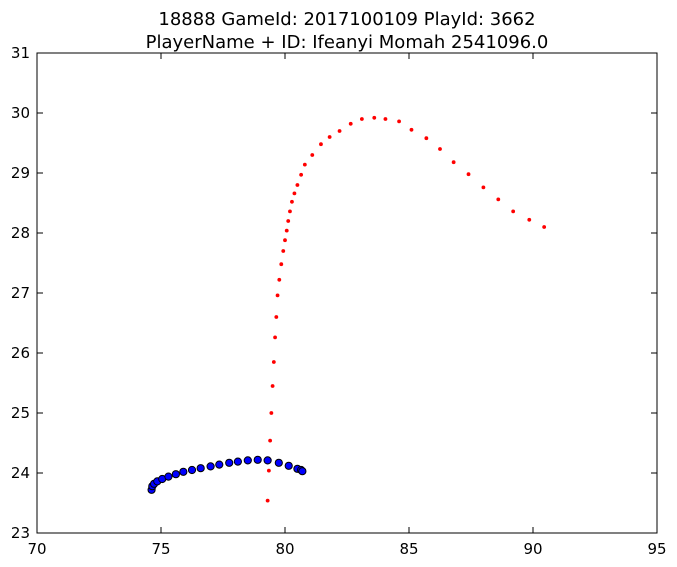  What do you see at coordinates (20, 473) in the screenshot?
I see `y-tick-label: 24` at bounding box center [20, 473].